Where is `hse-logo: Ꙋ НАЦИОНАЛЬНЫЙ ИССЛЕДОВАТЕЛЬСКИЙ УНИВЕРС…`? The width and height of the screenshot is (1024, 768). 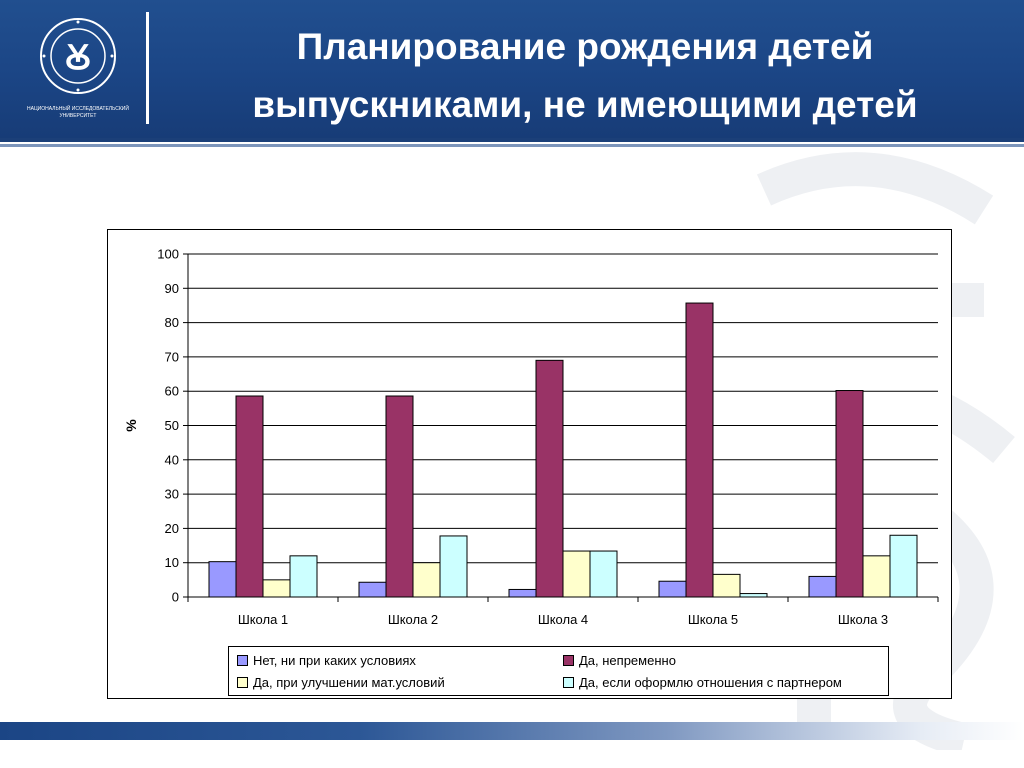 hse-logo: Ꙋ НАЦИОНАЛЬНЫЙ ИССЛЕДОВАТЕЛЬСКИЙ УНИВЕРС… is located at coordinates (78, 69).